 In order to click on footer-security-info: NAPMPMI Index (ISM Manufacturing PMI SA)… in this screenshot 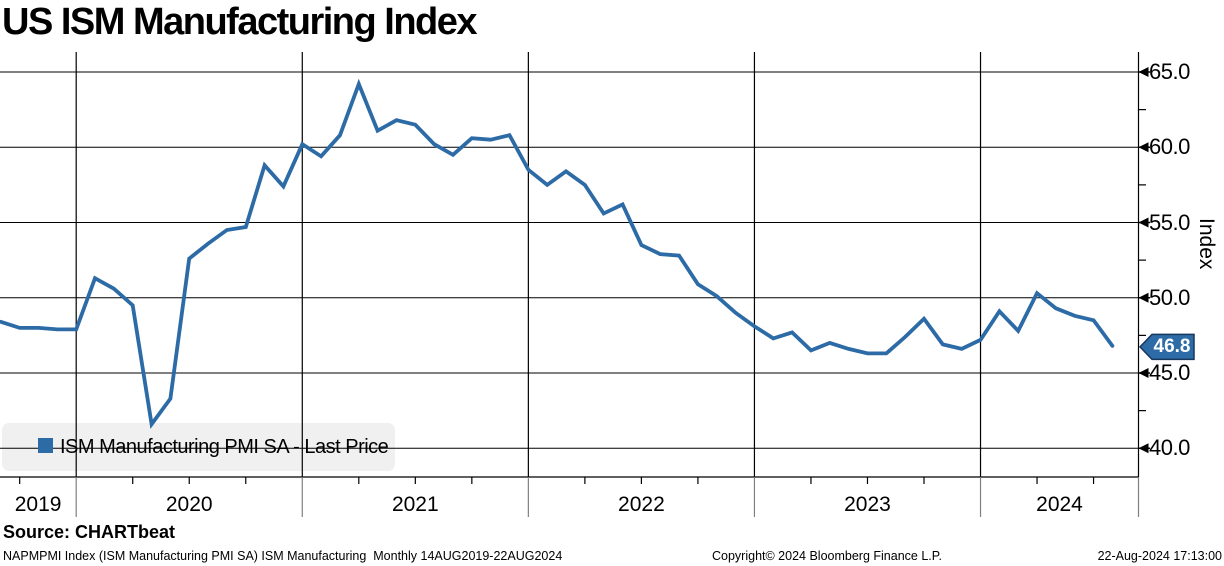, I will do `click(283, 556)`.